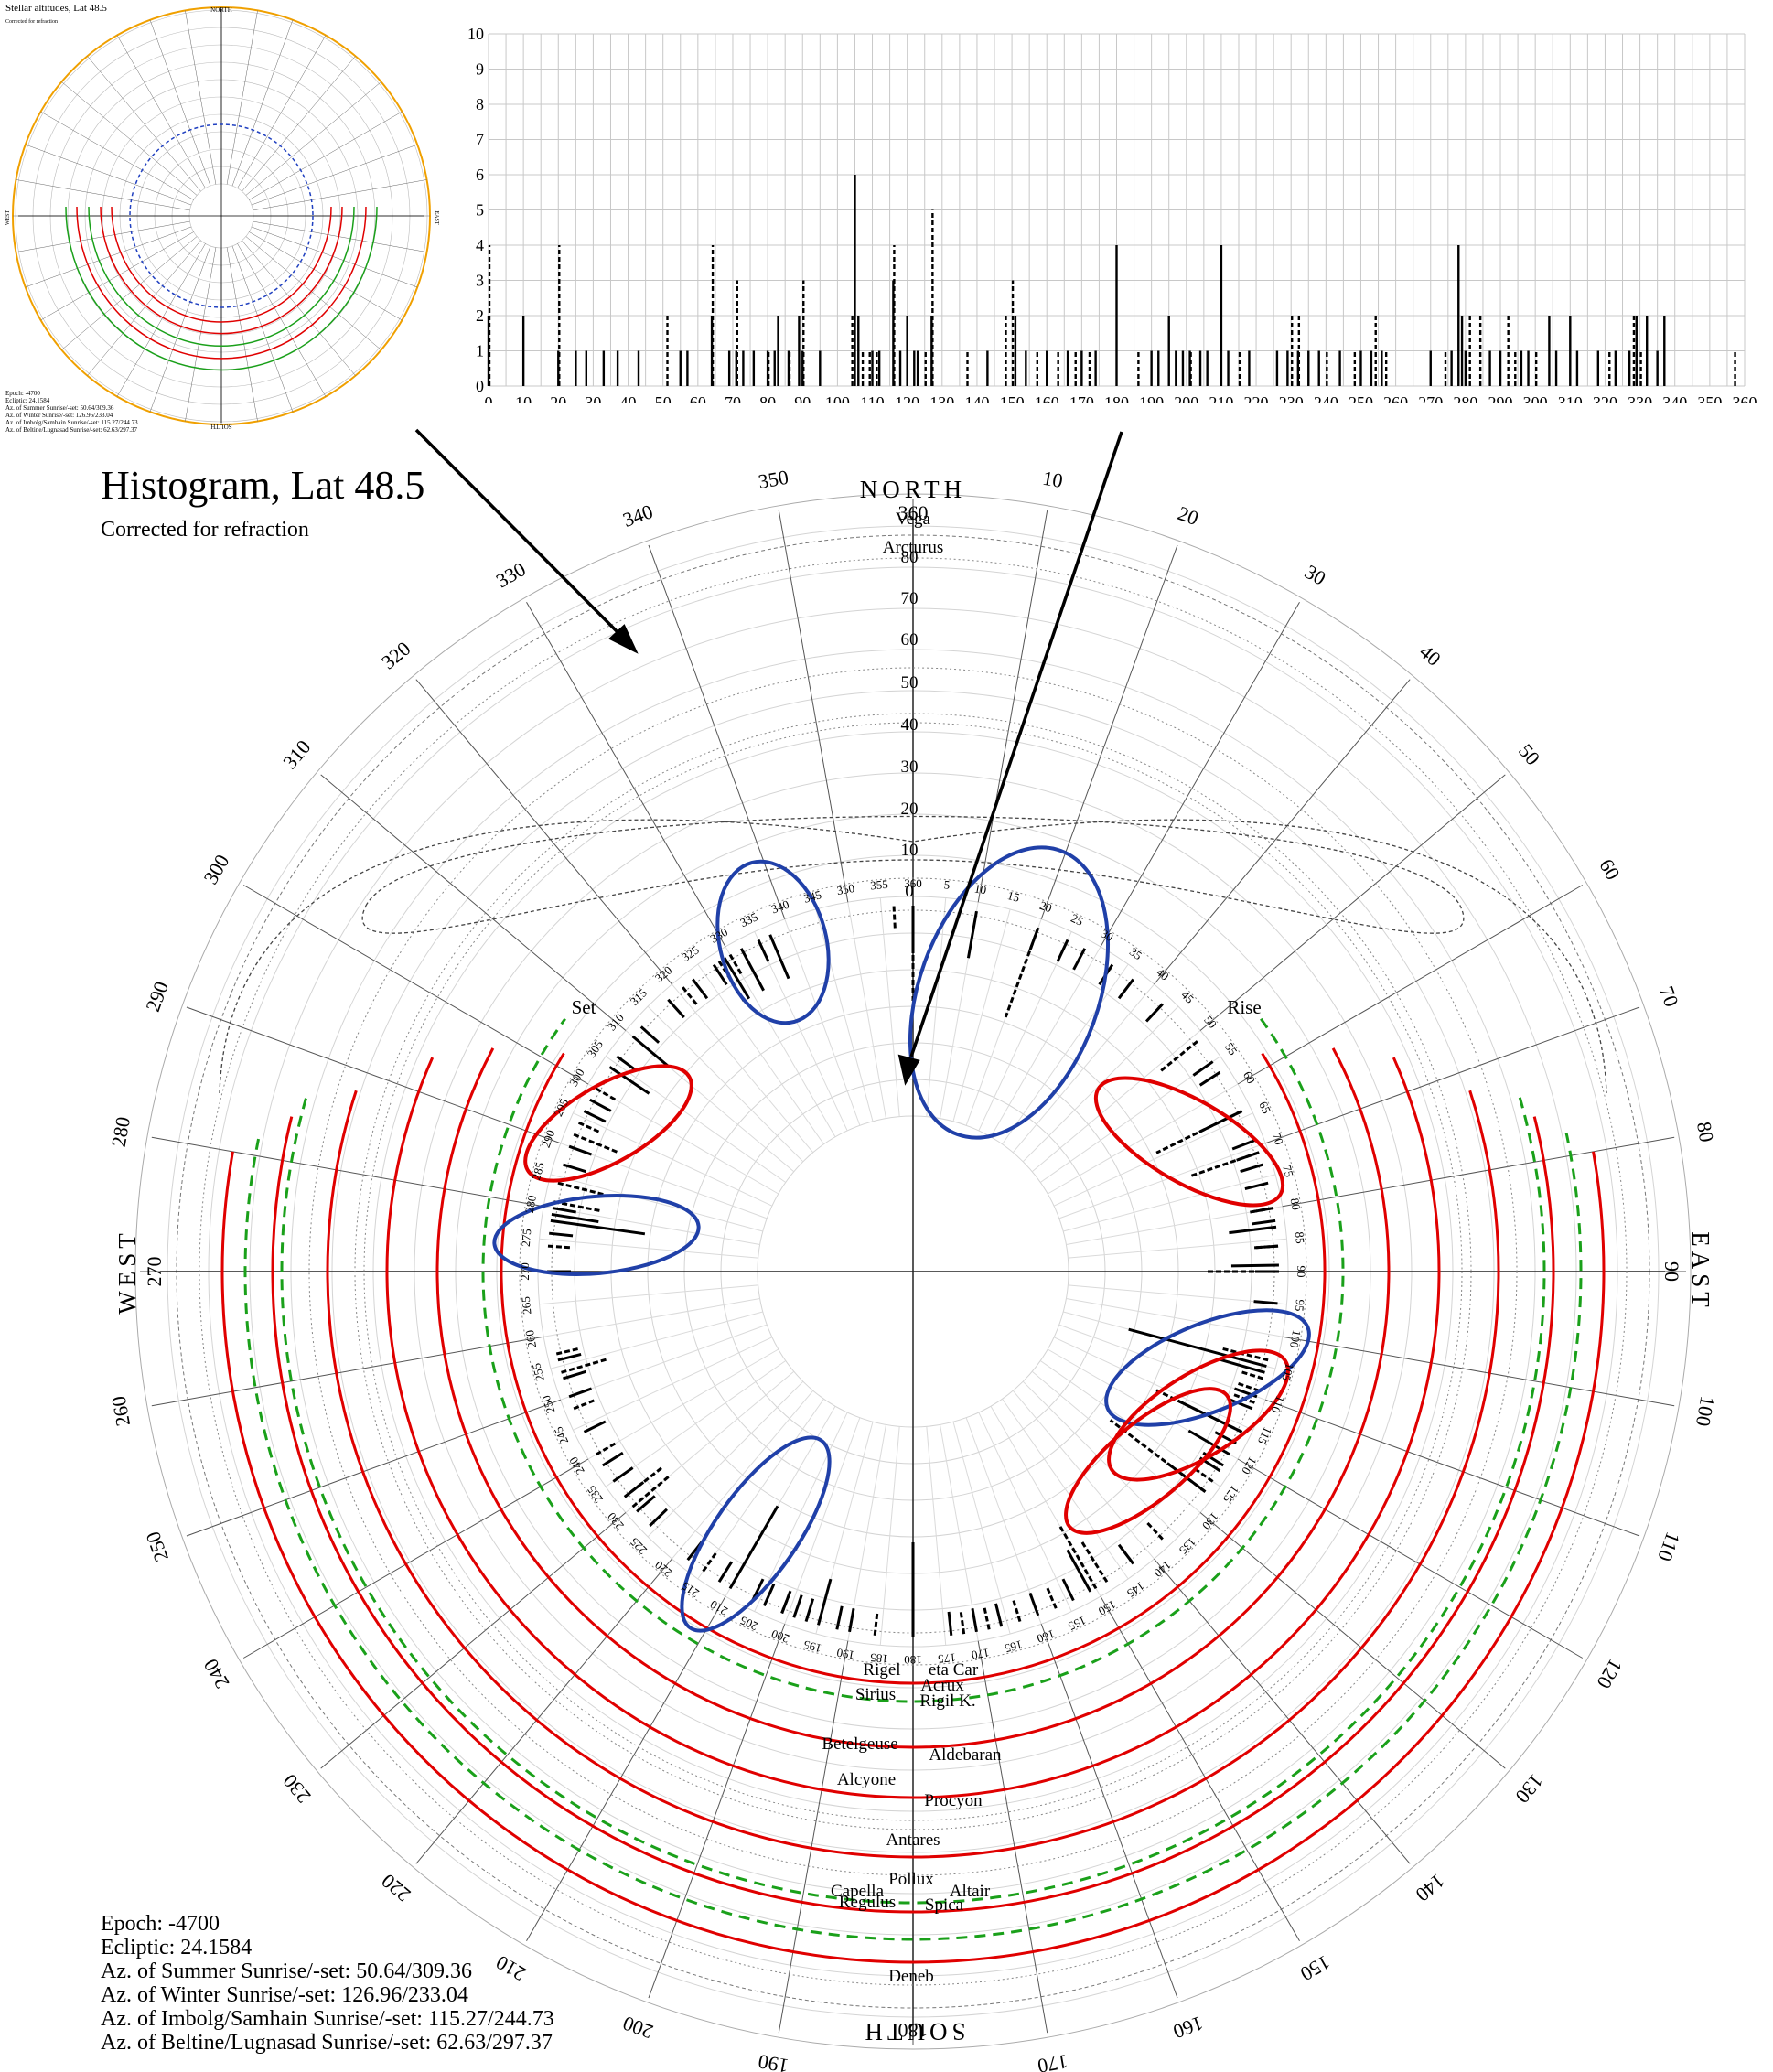  What do you see at coordinates (1296, 1339) in the screenshot?
I see `polar-inner-azimuth-label: 100` at bounding box center [1296, 1339].